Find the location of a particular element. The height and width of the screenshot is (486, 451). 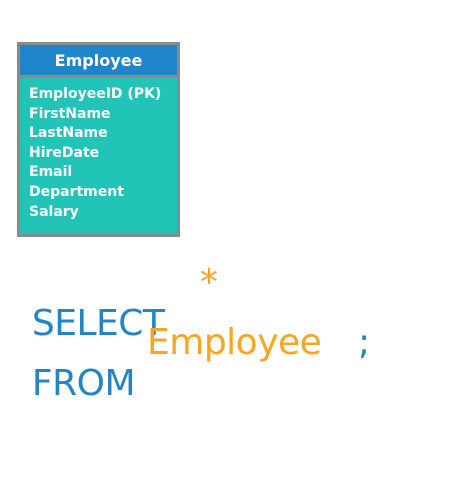

sql-select-line: SELECT * is located at coordinates (114, 323).